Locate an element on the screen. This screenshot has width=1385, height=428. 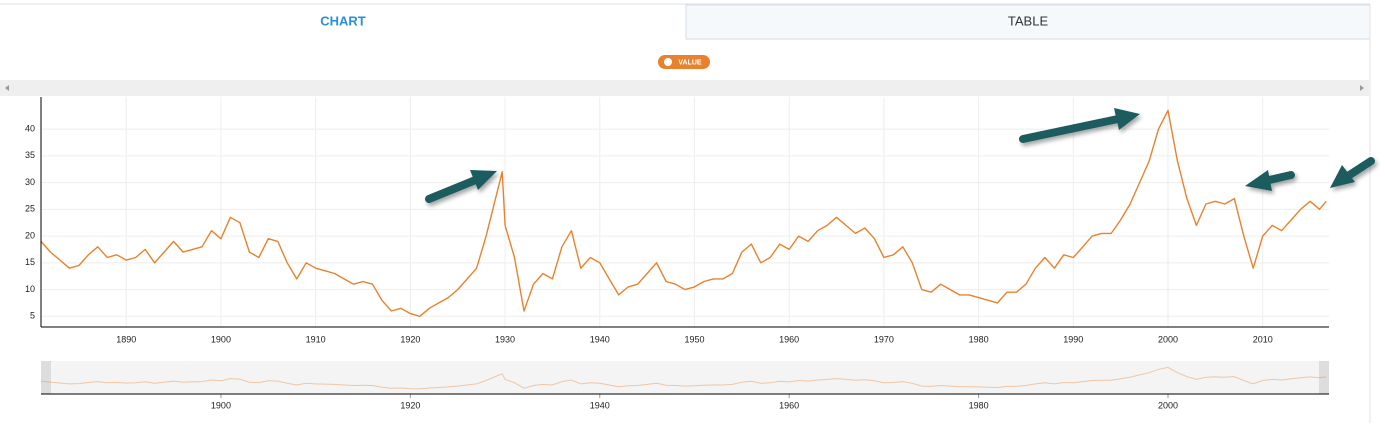
x-tick-label: 1990 is located at coordinates (1073, 339).